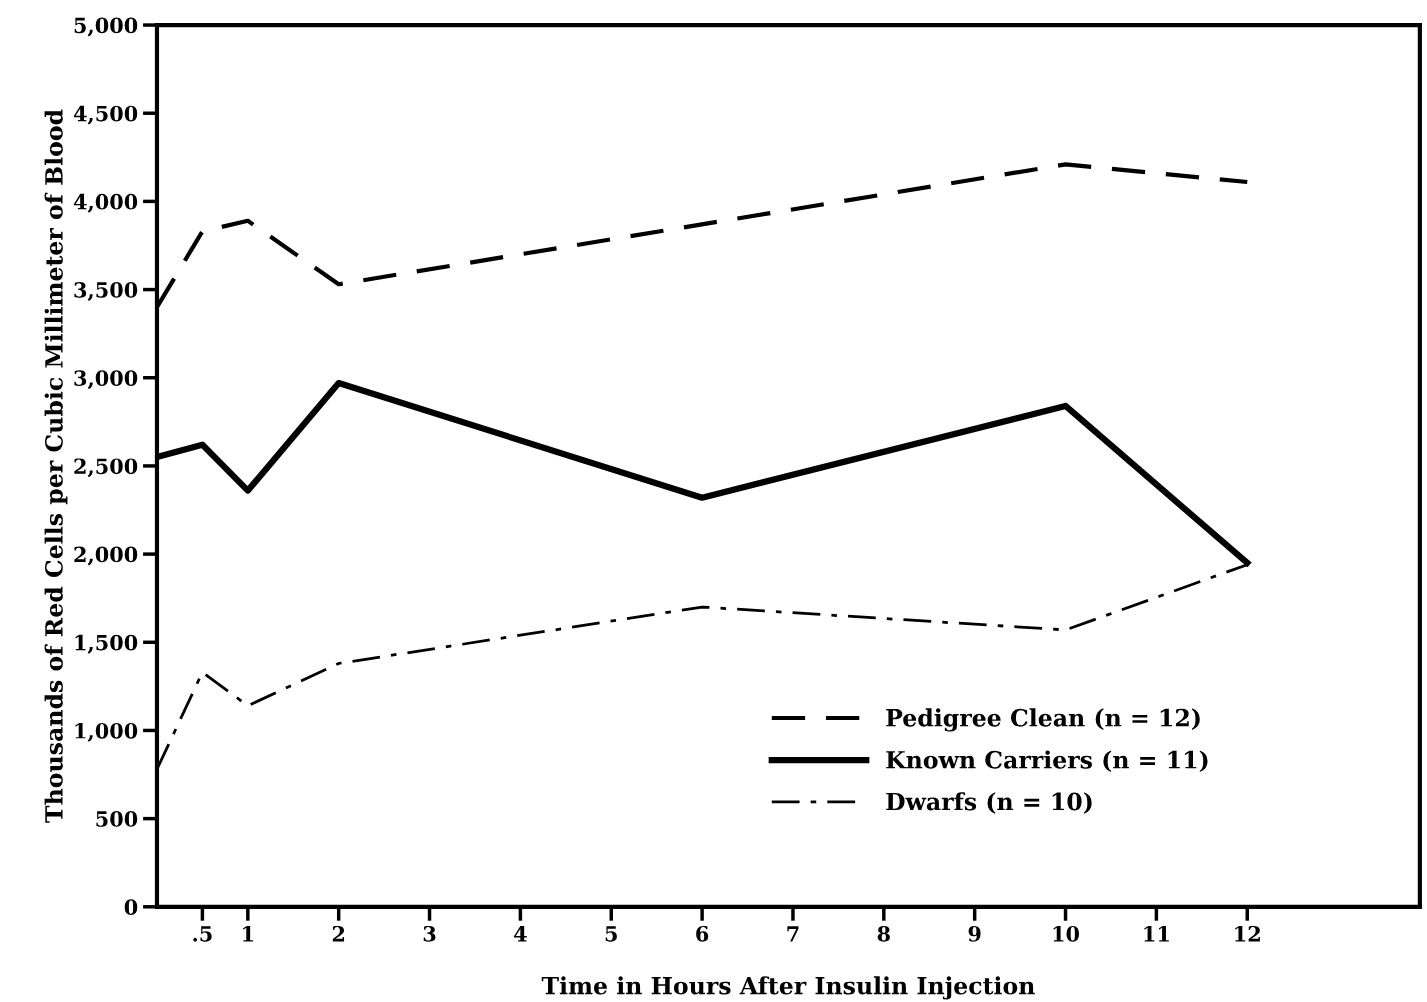  I want to click on y-tick-label: 3,000, so click(106, 380).